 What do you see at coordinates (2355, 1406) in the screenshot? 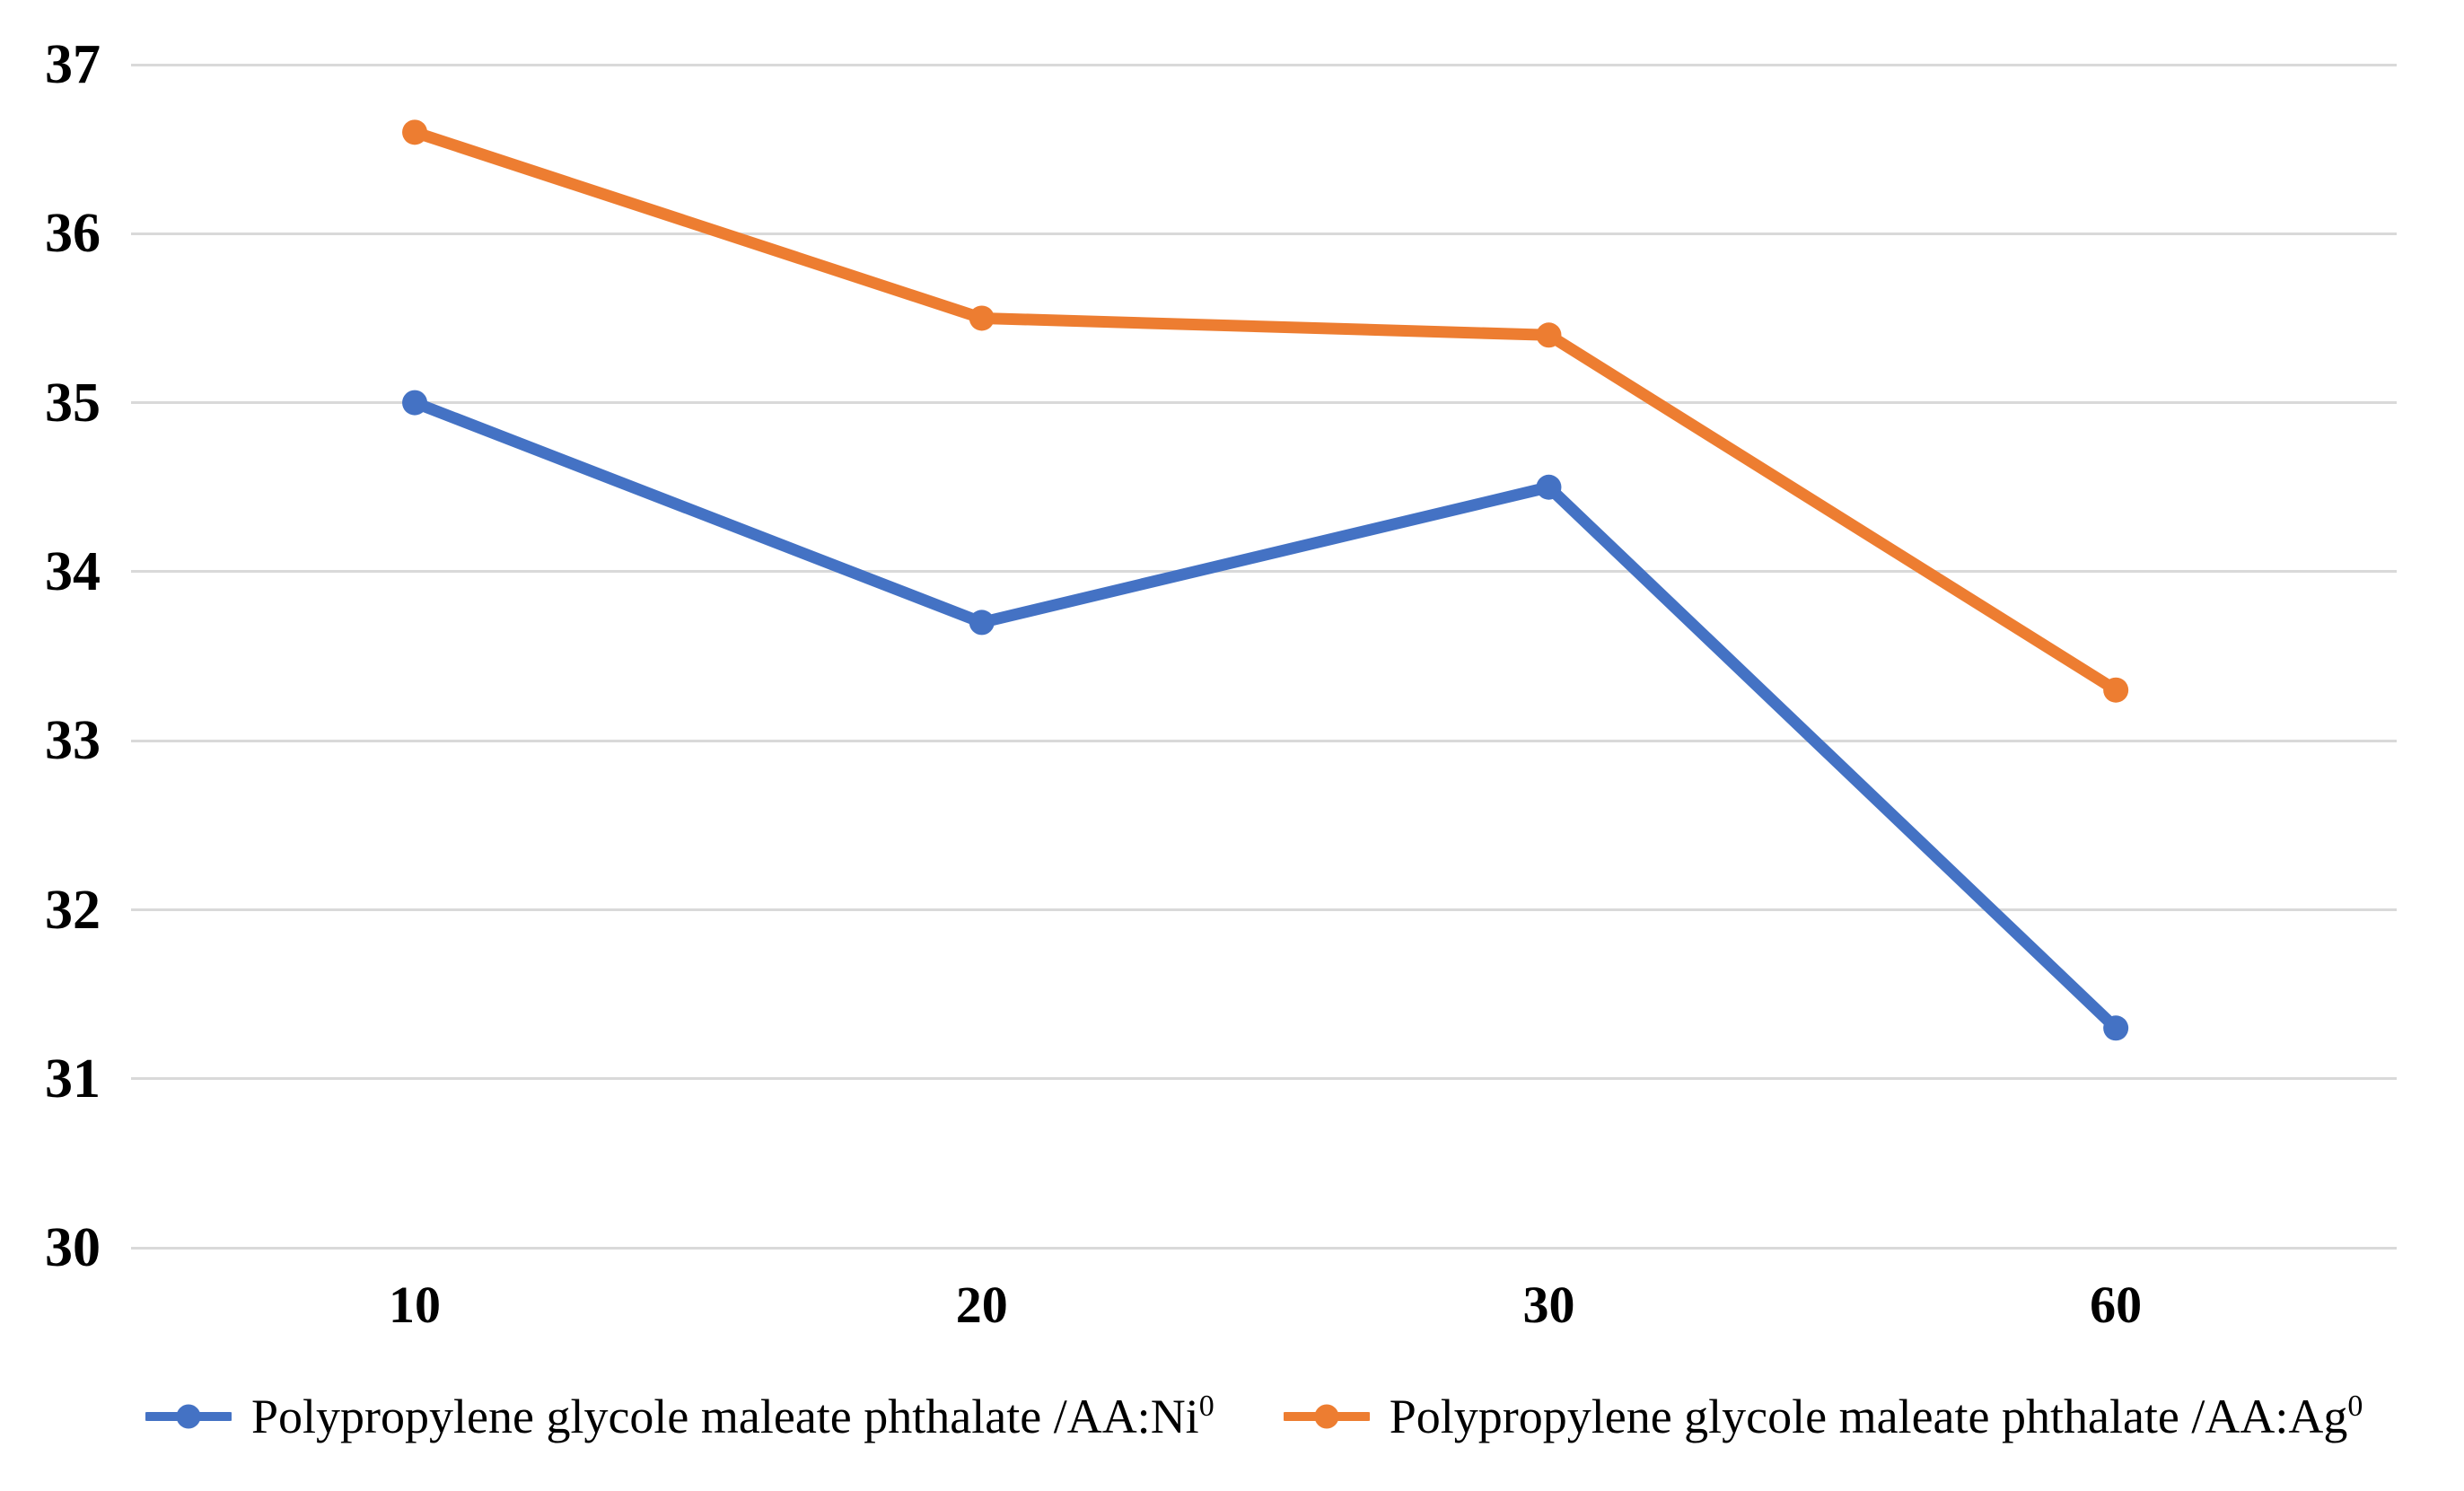
I see `legend-label-ag-superscript: 0` at bounding box center [2355, 1406].